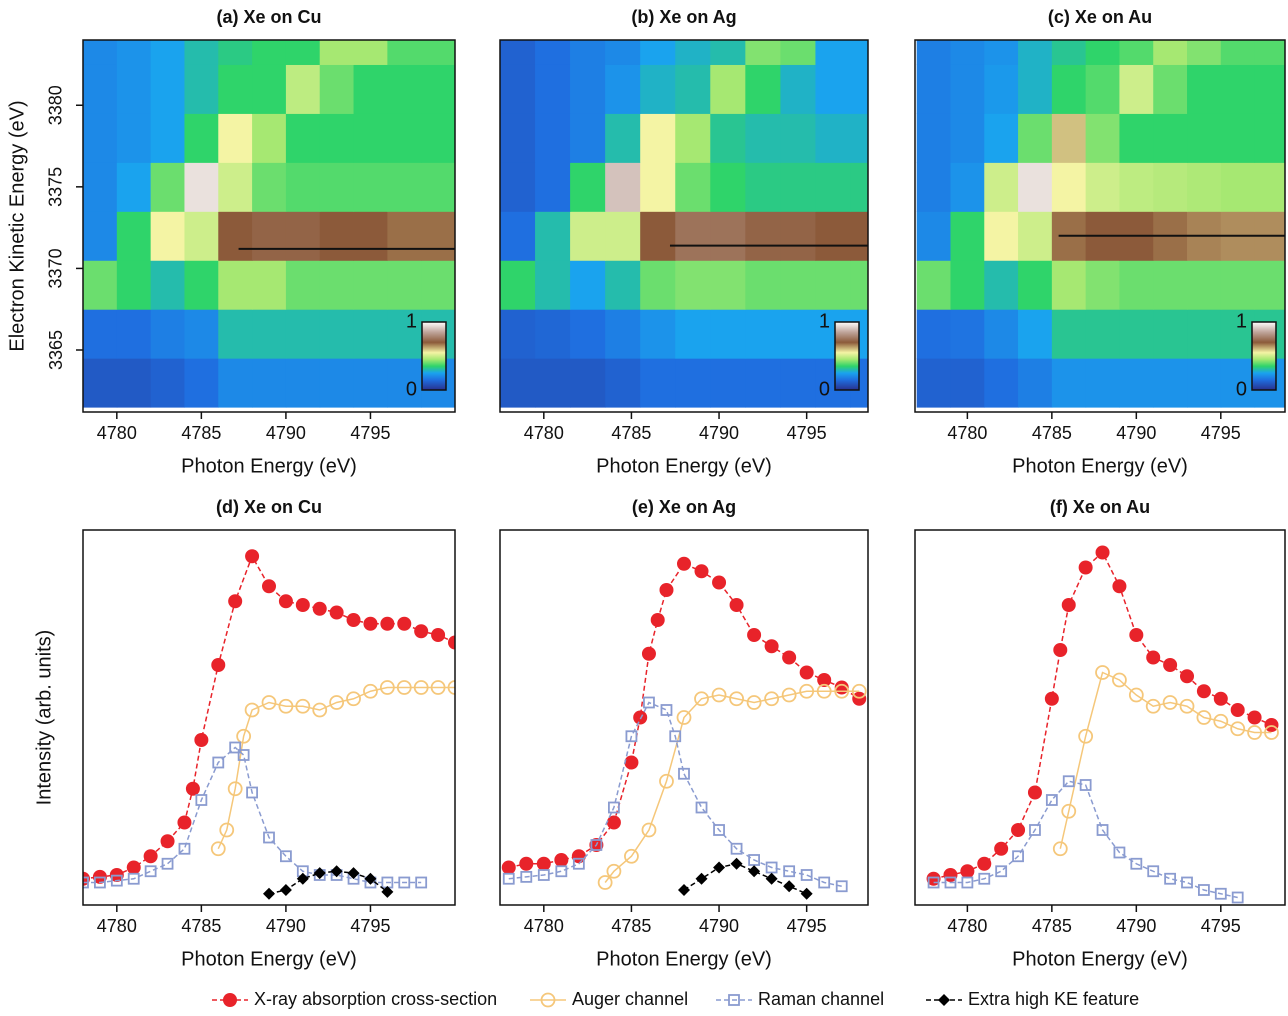 Image resolution: width=1288 pixels, height=1016 pixels. What do you see at coordinates (684, 507) in the screenshot?
I see `panel-title: (e) Xe on Ag` at bounding box center [684, 507].